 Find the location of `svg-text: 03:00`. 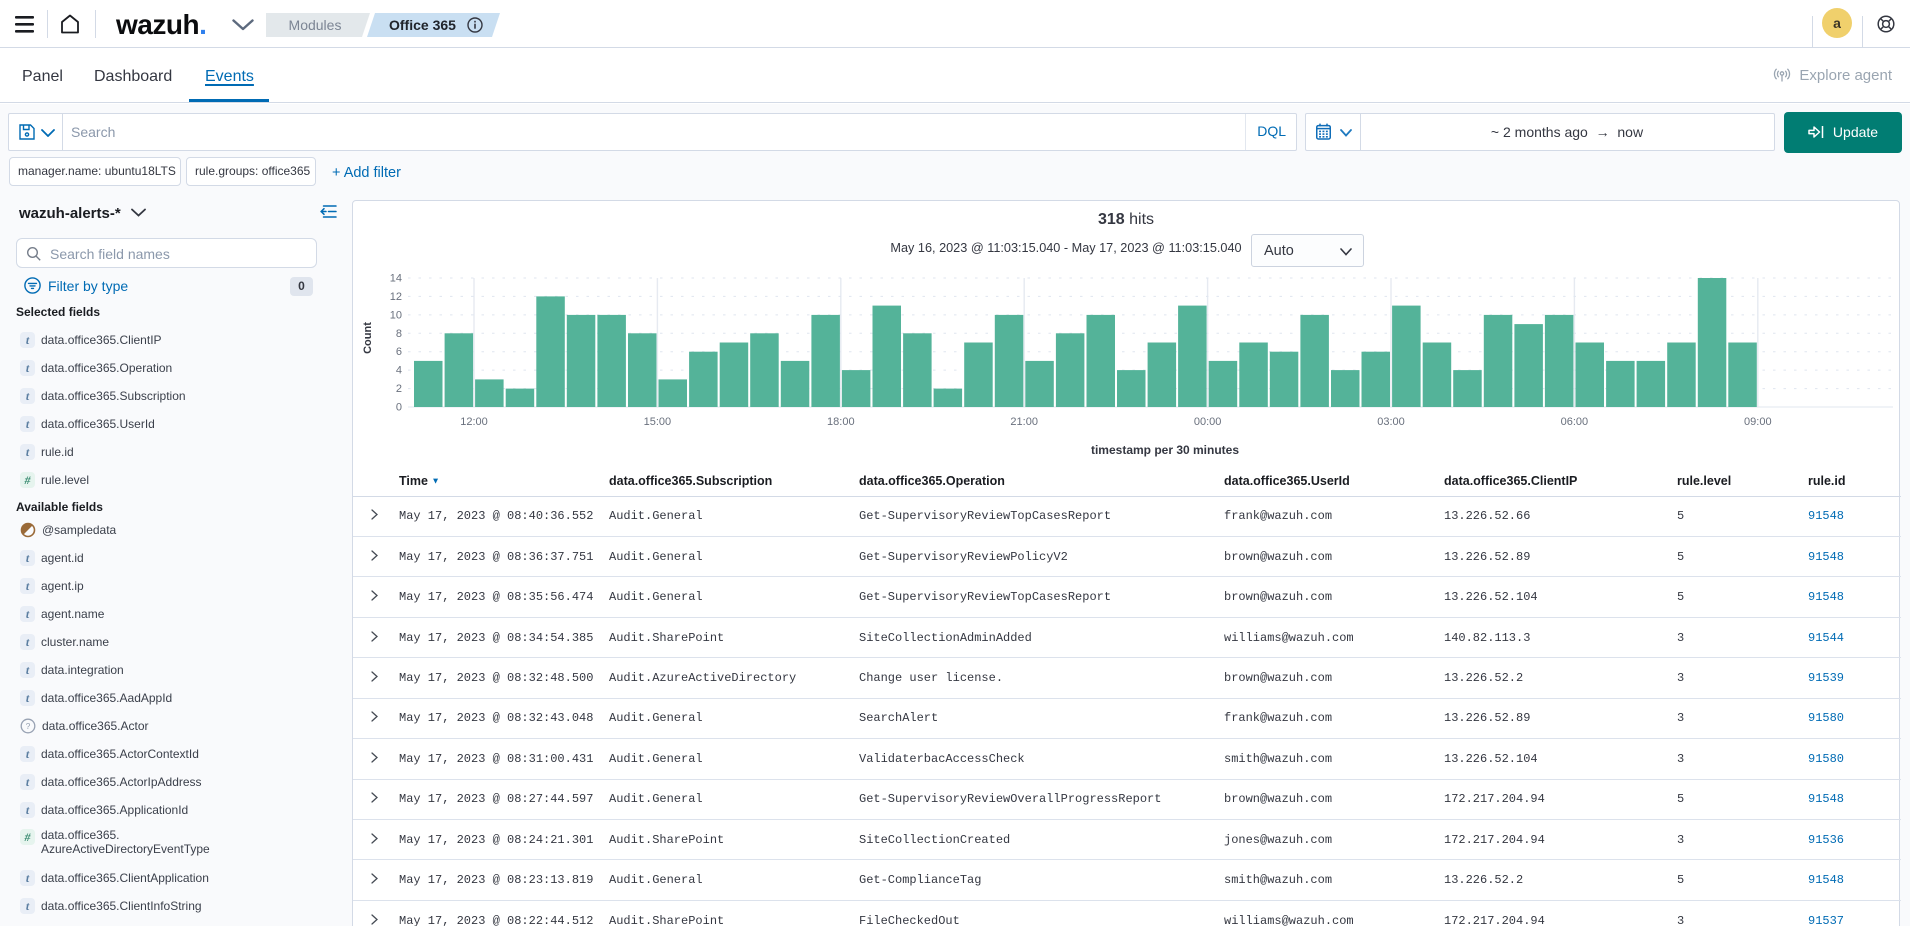

svg-text: 03:00 is located at coordinates (1391, 422).